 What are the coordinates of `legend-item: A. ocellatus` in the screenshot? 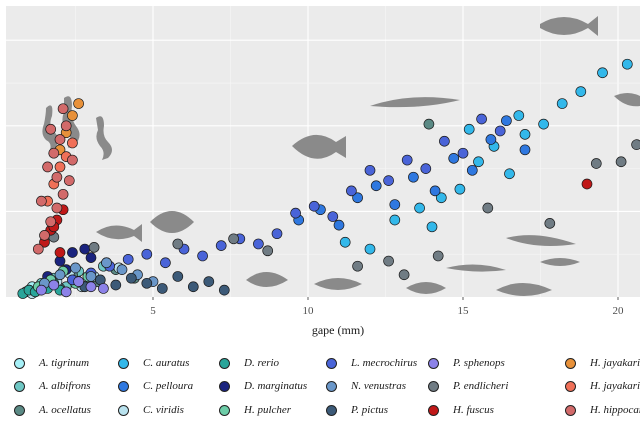 It's located at (52, 410).